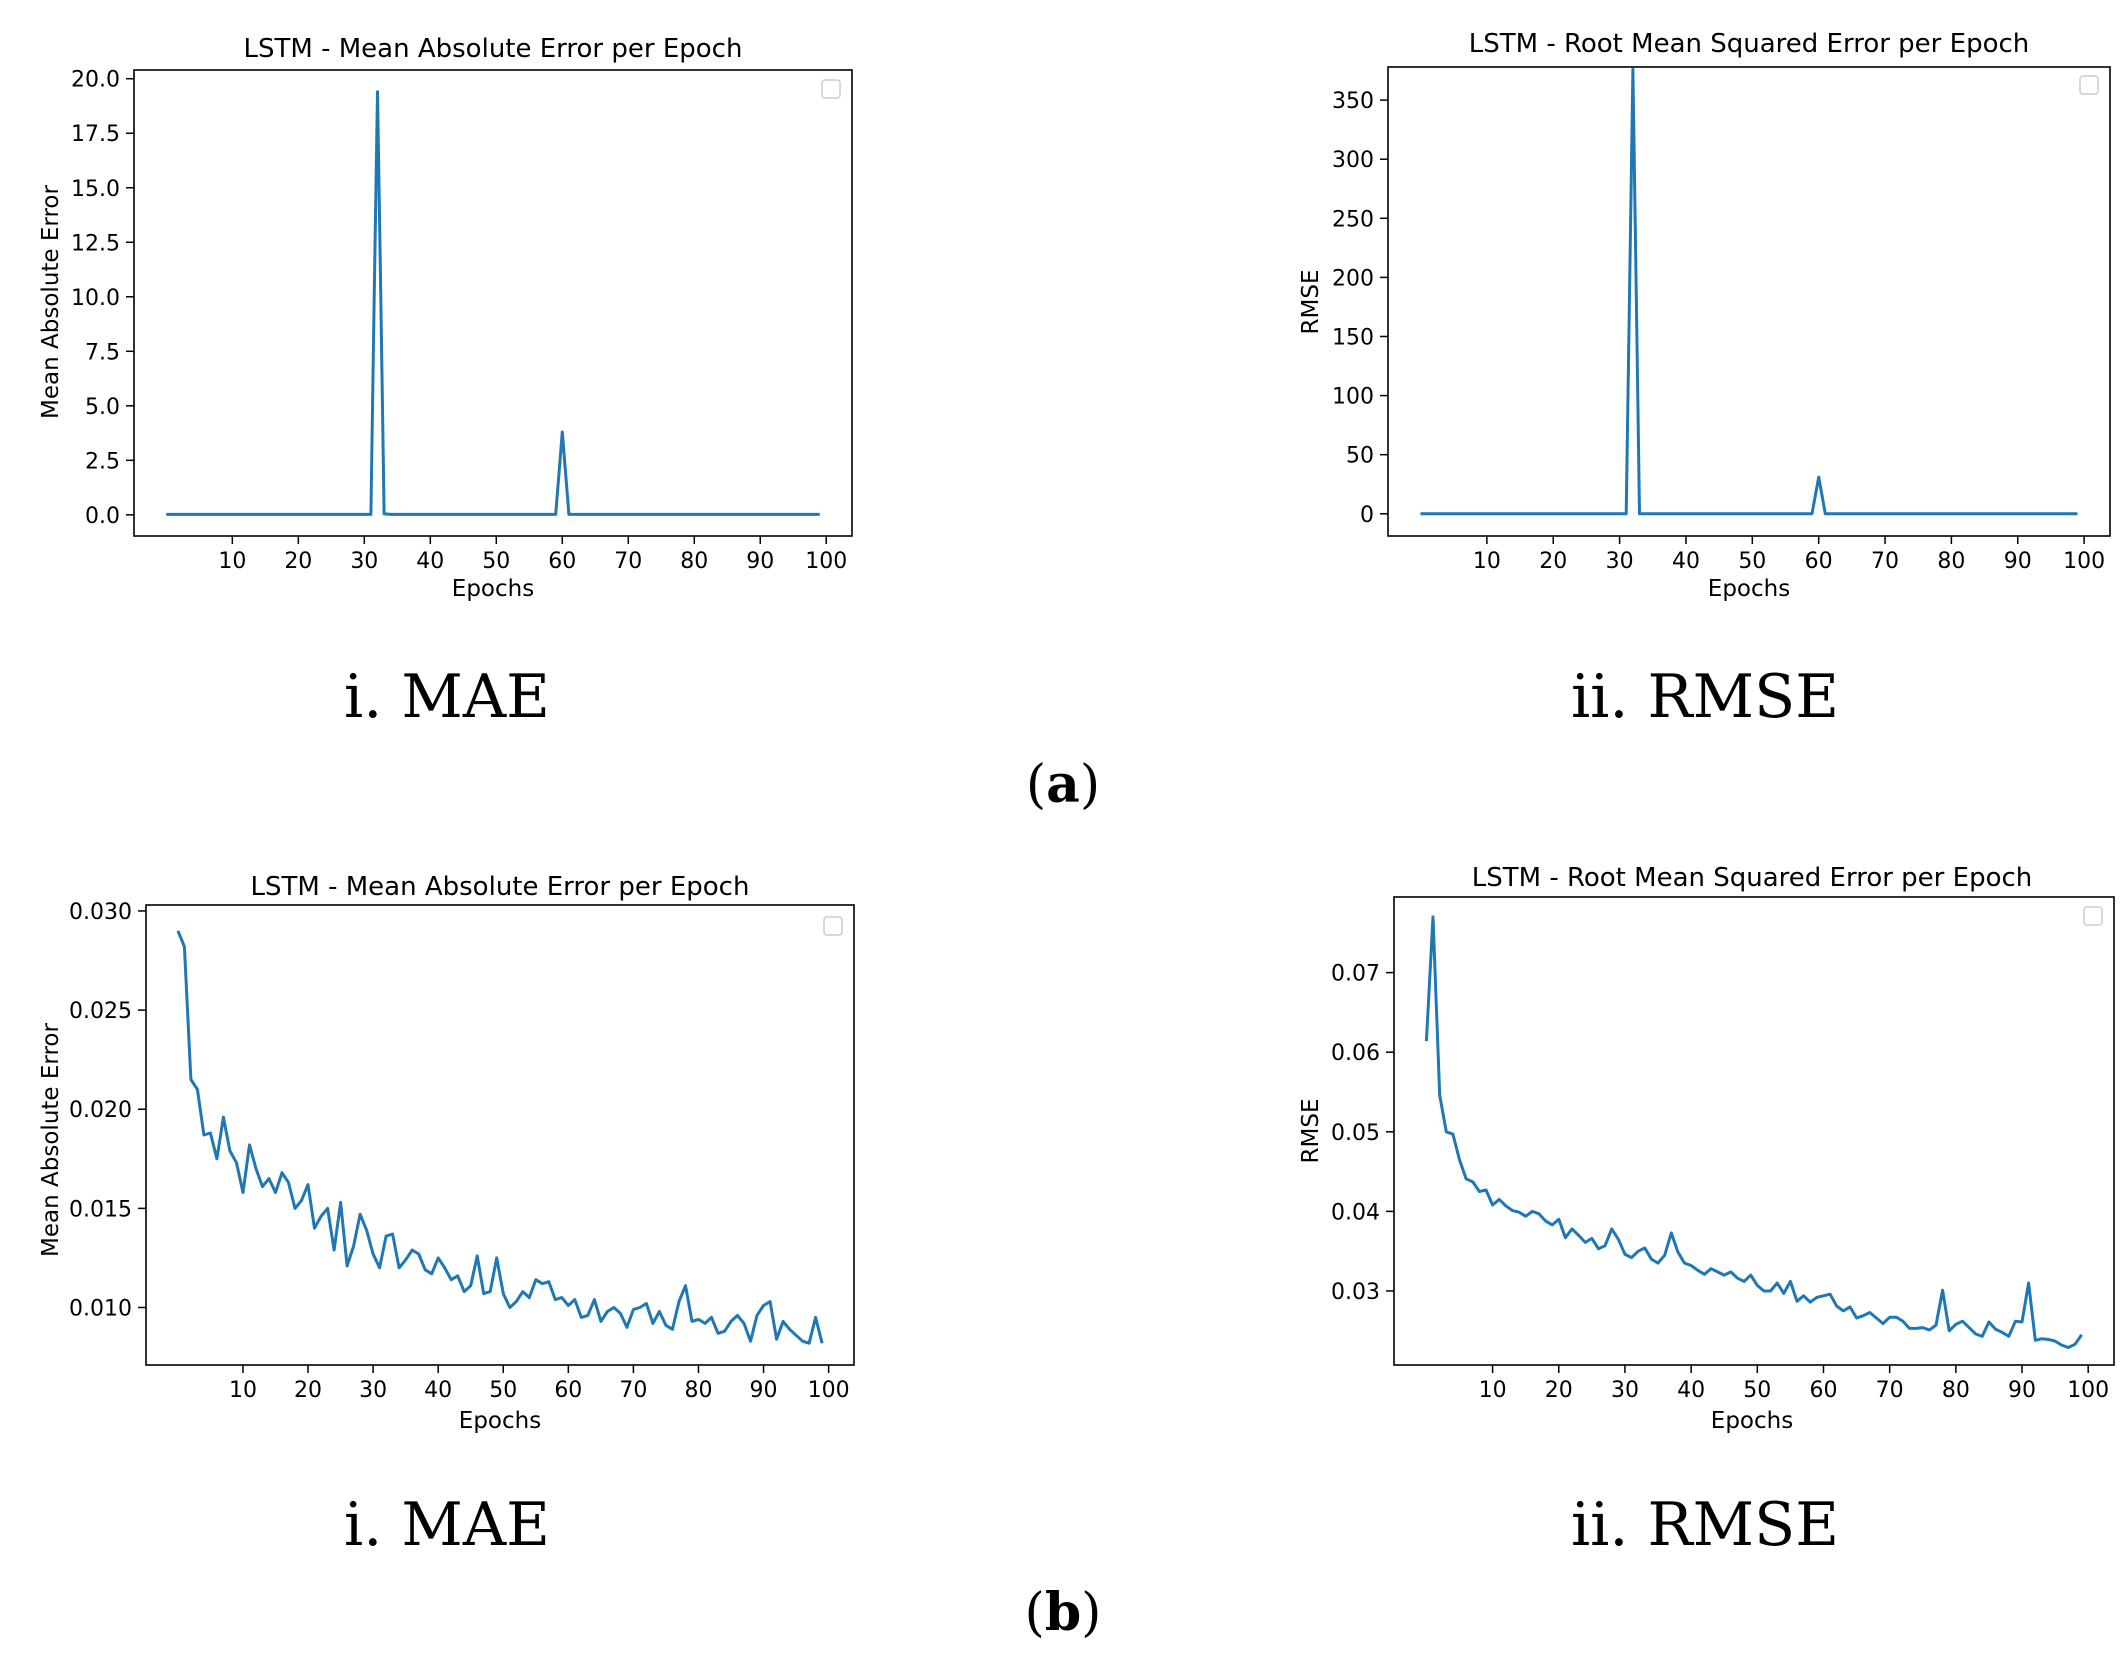 The height and width of the screenshot is (1658, 2126). I want to click on y-tick-label: 50, so click(1360, 456).